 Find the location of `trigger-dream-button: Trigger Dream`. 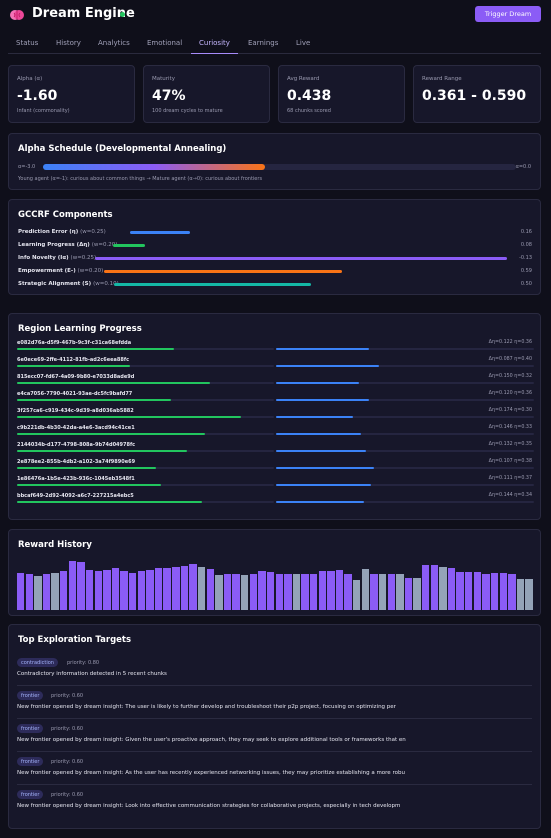

trigger-dream-button: Trigger Dream is located at coordinates (508, 14).